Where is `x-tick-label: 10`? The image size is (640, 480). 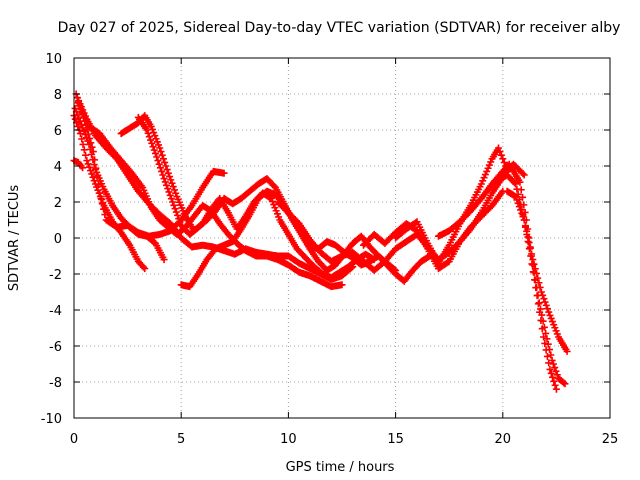
x-tick-label: 10 is located at coordinates (288, 439).